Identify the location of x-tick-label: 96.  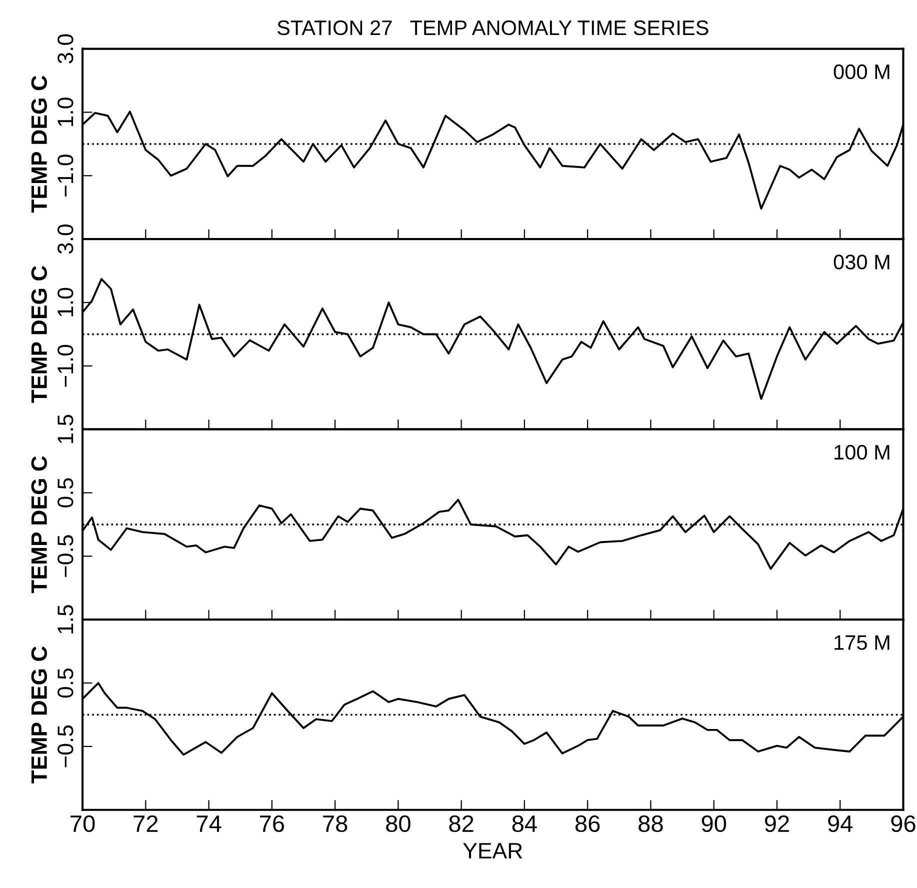
(903, 823).